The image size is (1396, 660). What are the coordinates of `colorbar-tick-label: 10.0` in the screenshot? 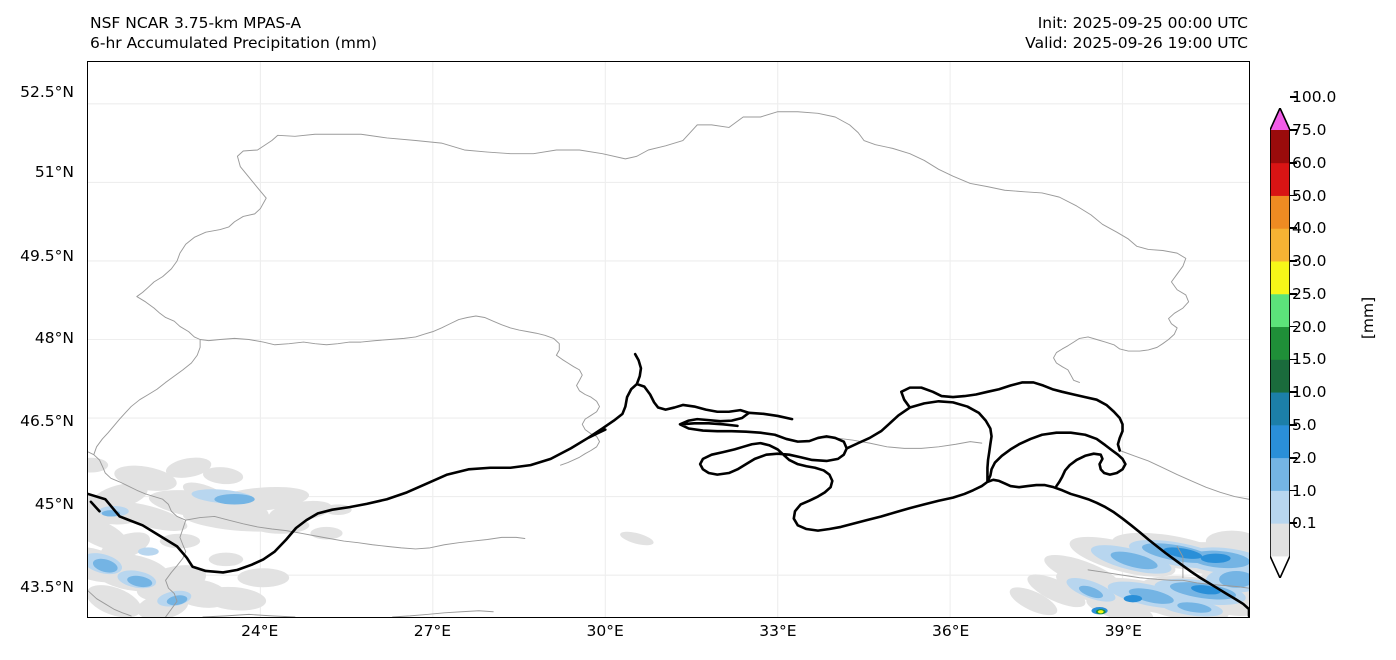 It's located at (1309, 392).